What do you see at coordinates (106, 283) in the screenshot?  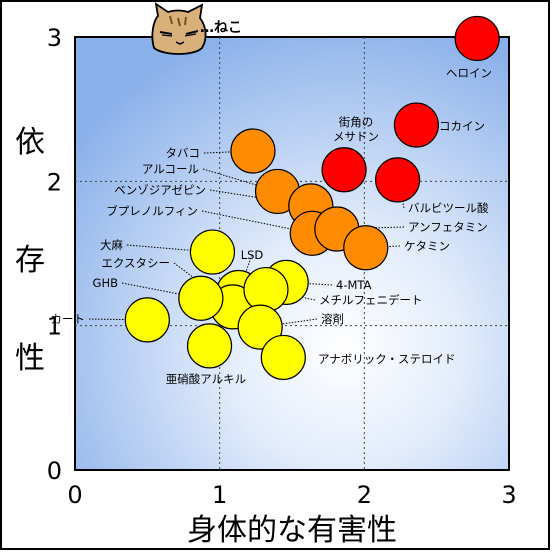 I see `point-label: GHB` at bounding box center [106, 283].